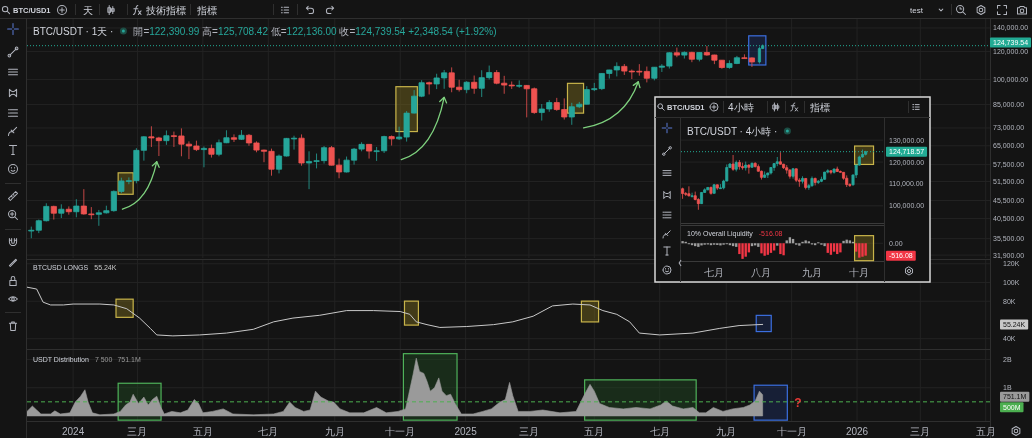 Image resolution: width=1032 pixels, height=438 pixels. Describe the element at coordinates (798, 403) in the screenshot. I see `annotation: ?` at that location.